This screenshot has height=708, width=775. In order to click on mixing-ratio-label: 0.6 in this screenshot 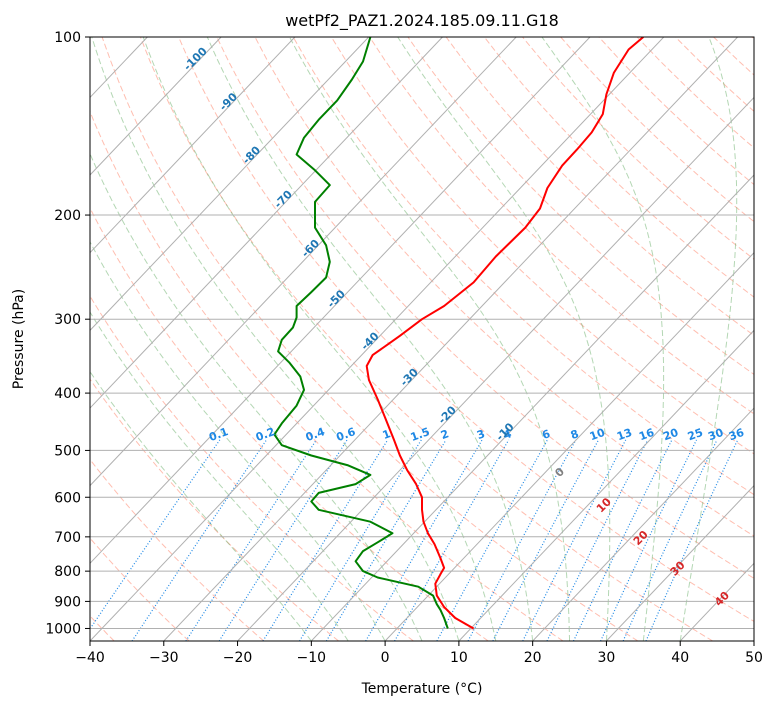, I will do `click(346, 434)`.